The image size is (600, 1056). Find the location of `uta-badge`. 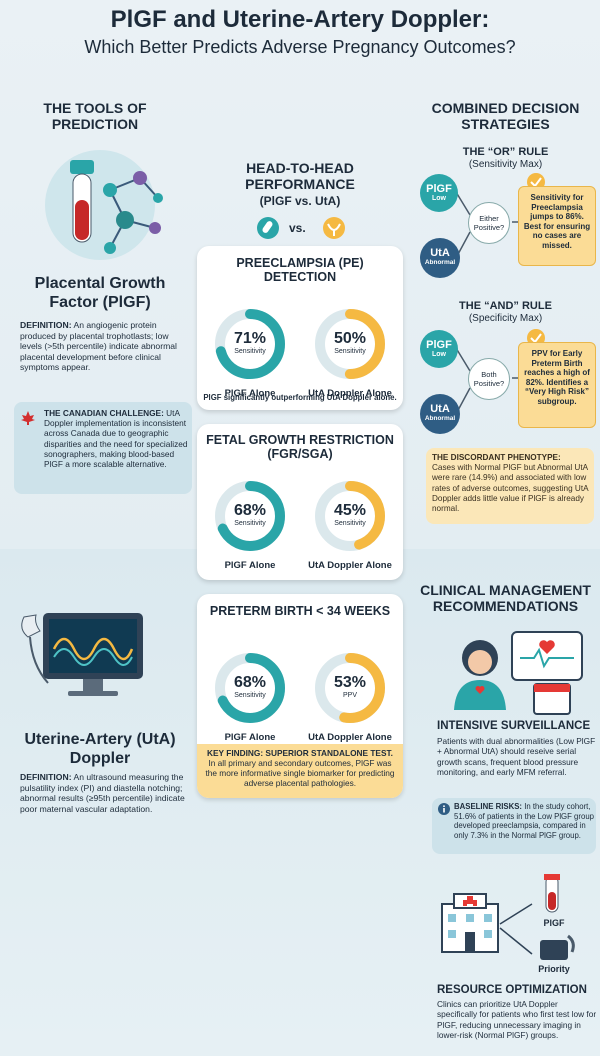

uta-badge is located at coordinates (334, 228).